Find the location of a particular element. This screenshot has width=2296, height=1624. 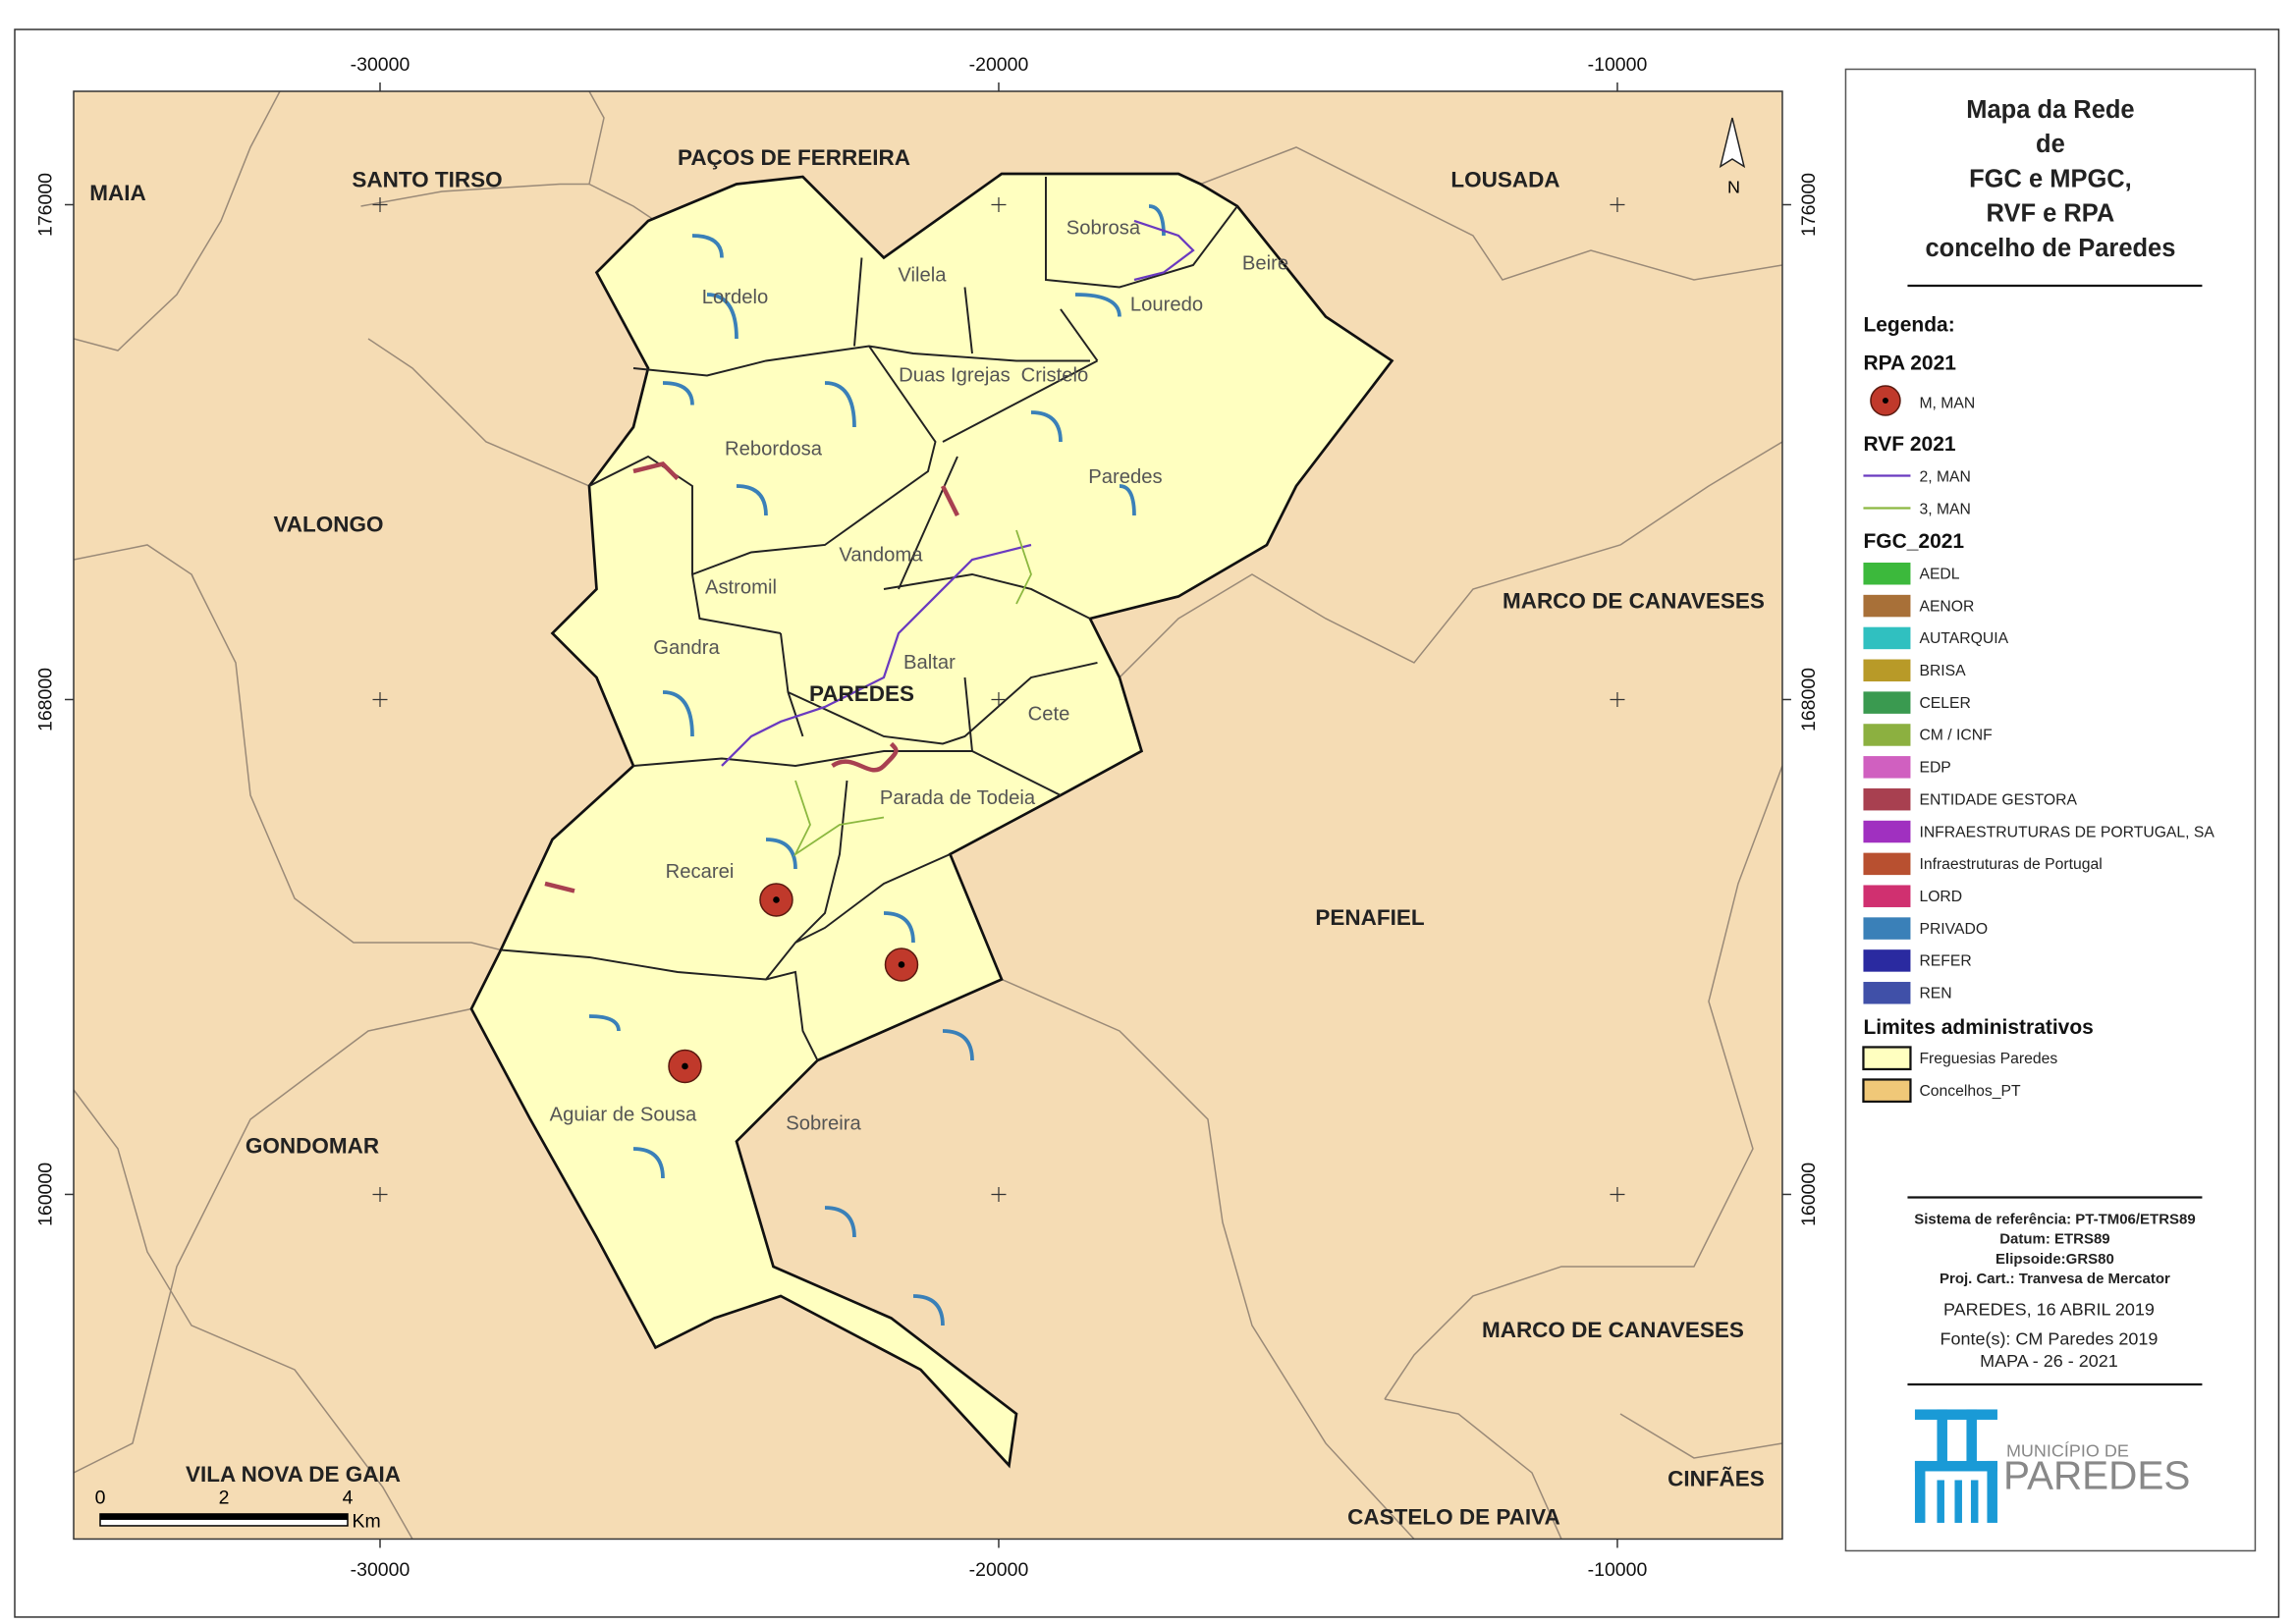

municipality-label: LOUSADA is located at coordinates (1504, 179).